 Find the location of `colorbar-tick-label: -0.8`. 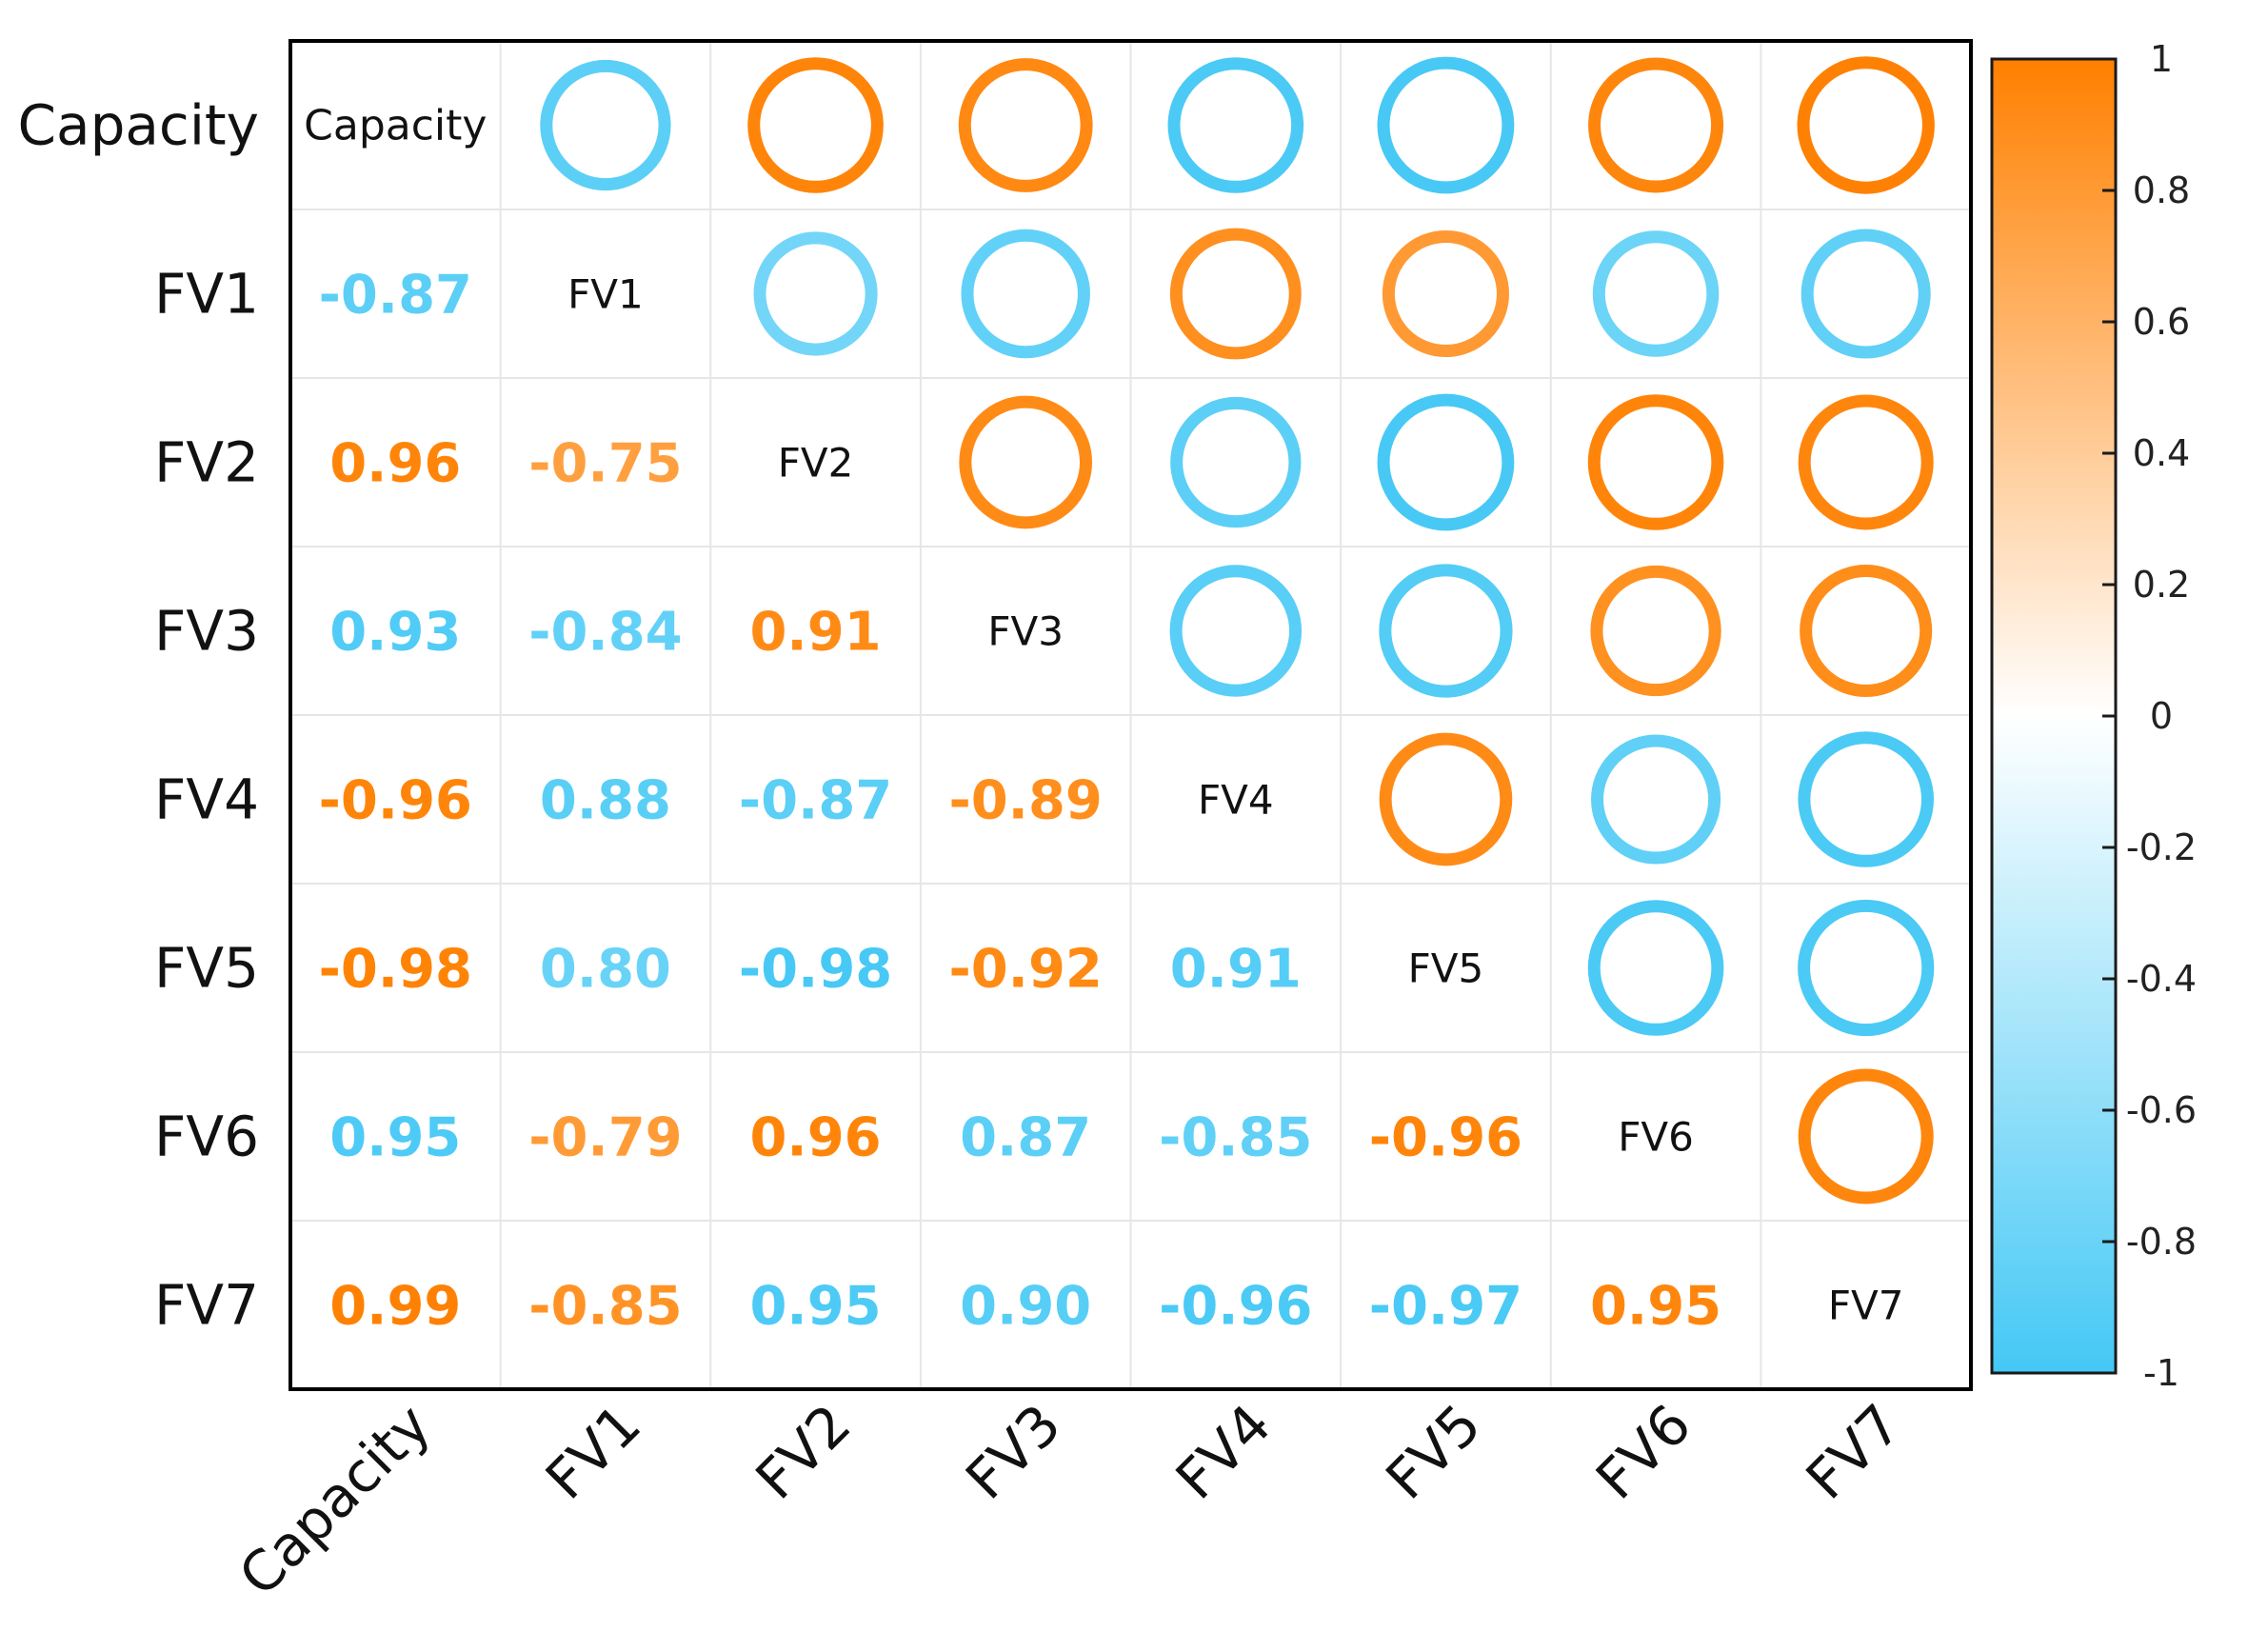

colorbar-tick-label: -0.8 is located at coordinates (2161, 1242).